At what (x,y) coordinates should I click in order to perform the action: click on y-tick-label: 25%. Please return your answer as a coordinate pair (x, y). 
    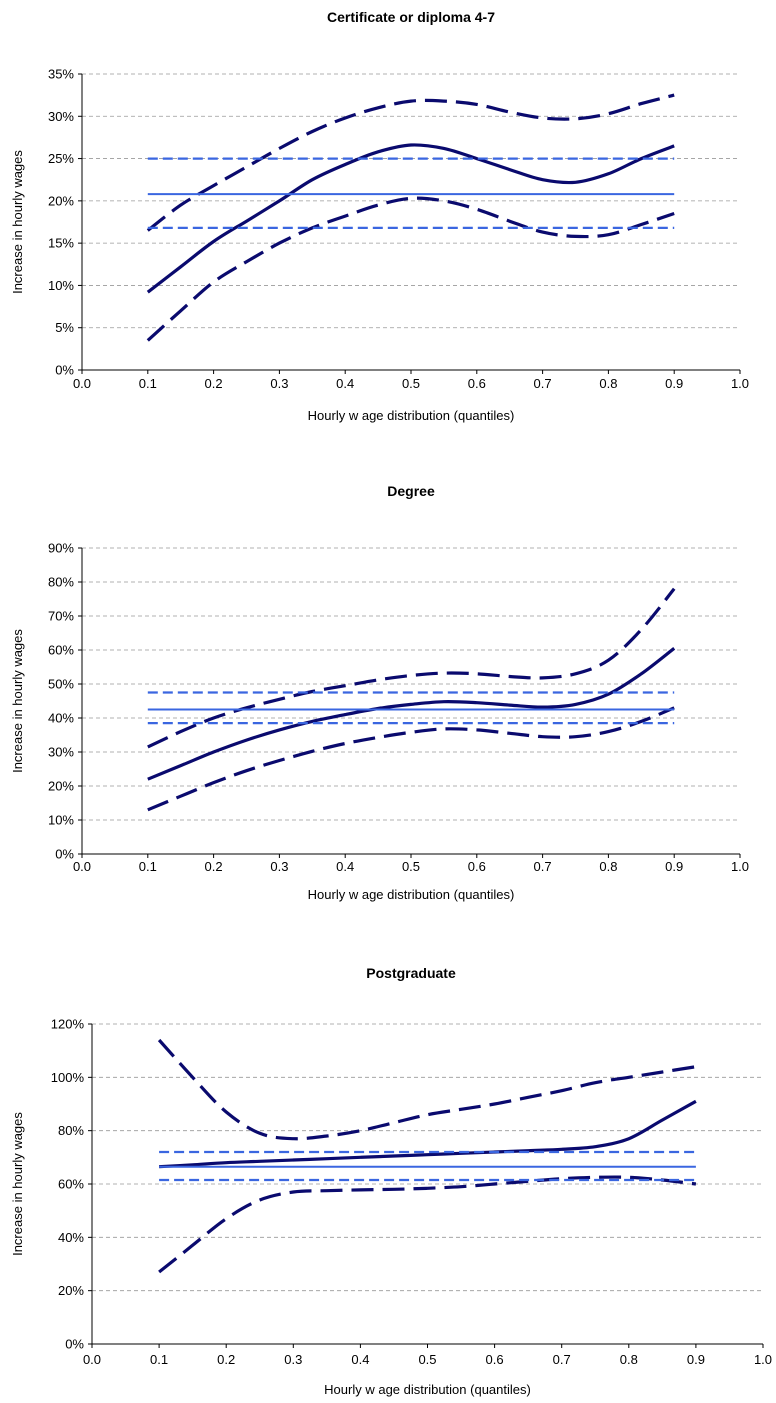
    Looking at the image, I should click on (61, 158).